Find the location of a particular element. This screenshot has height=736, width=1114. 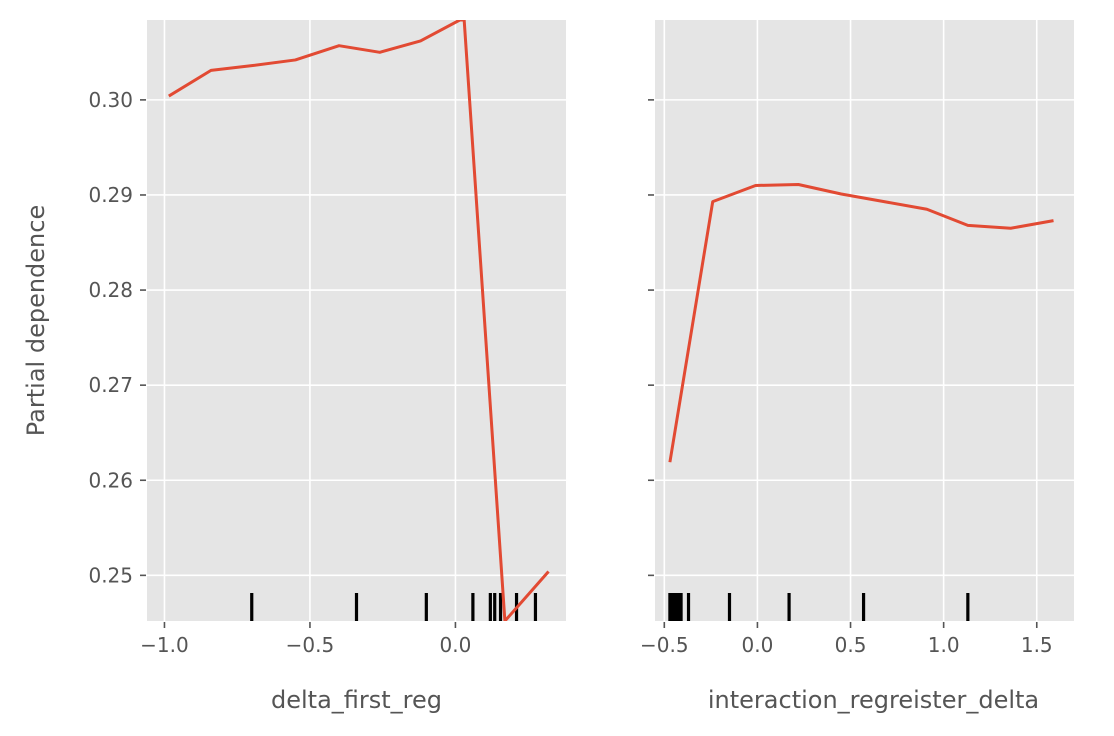

y-tick-label: 0.25 is located at coordinates (110, 575).